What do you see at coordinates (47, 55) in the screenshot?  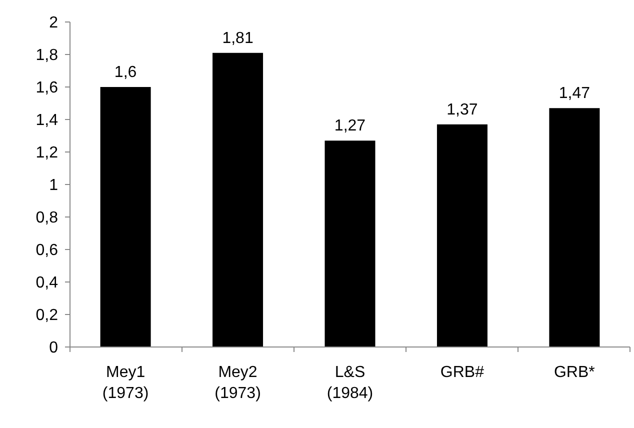 I see `y-tick-label: 1,8` at bounding box center [47, 55].